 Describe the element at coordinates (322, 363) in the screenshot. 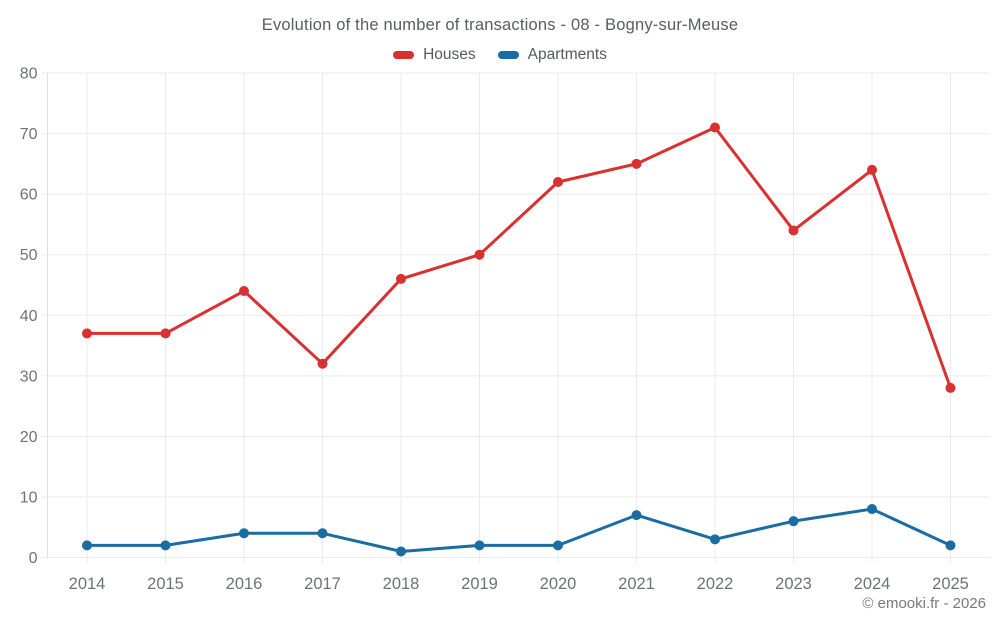

I see `data-point-houses-2017` at that location.